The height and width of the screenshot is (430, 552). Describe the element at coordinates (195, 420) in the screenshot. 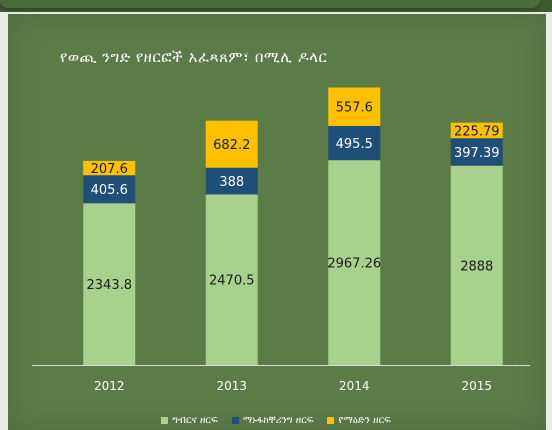

I see `legend-label-agriculture: ግብርና ዘርፍ` at that location.